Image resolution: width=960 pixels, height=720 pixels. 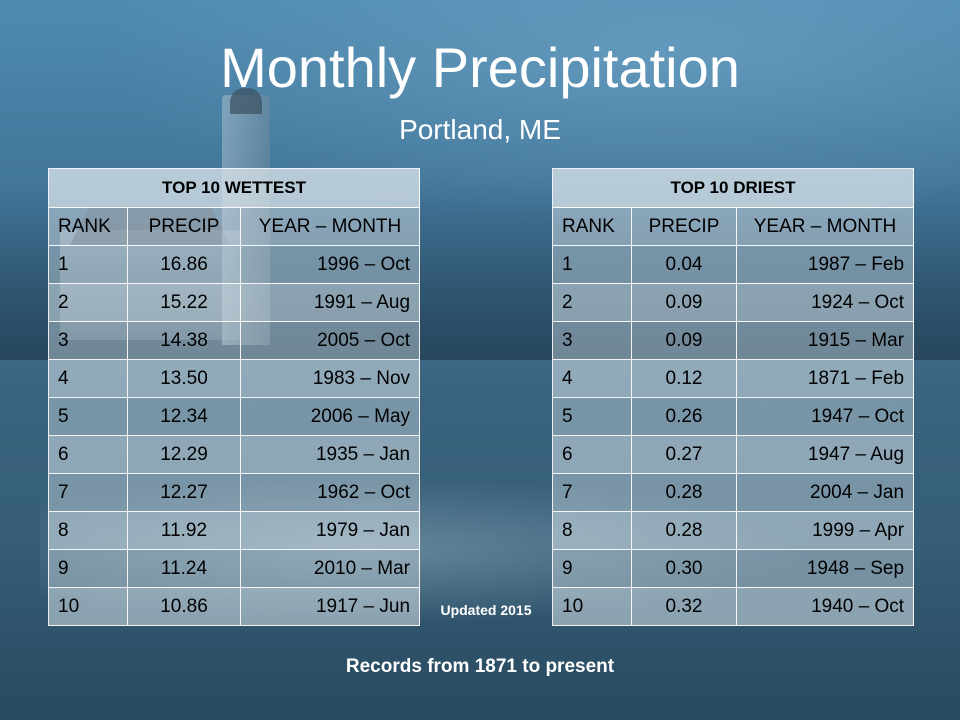 What do you see at coordinates (184, 378) in the screenshot?
I see `precip-cell: 13.50` at bounding box center [184, 378].